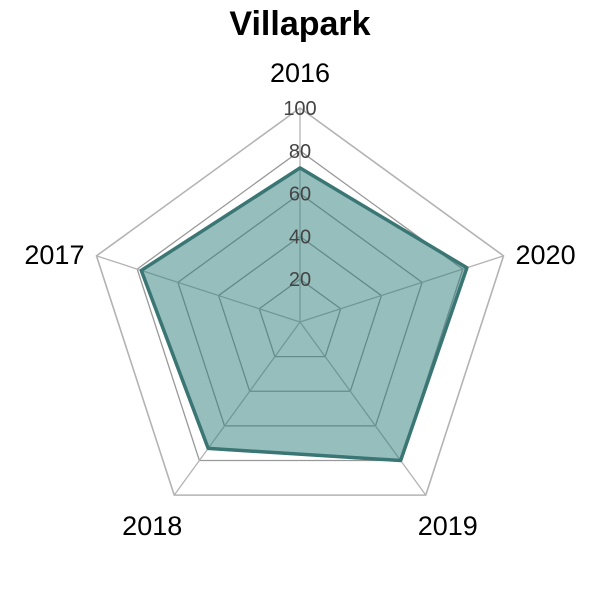 Image resolution: width=600 pixels, height=600 pixels. Describe the element at coordinates (546, 255) in the screenshot. I see `category-label-2020: 2020` at that location.